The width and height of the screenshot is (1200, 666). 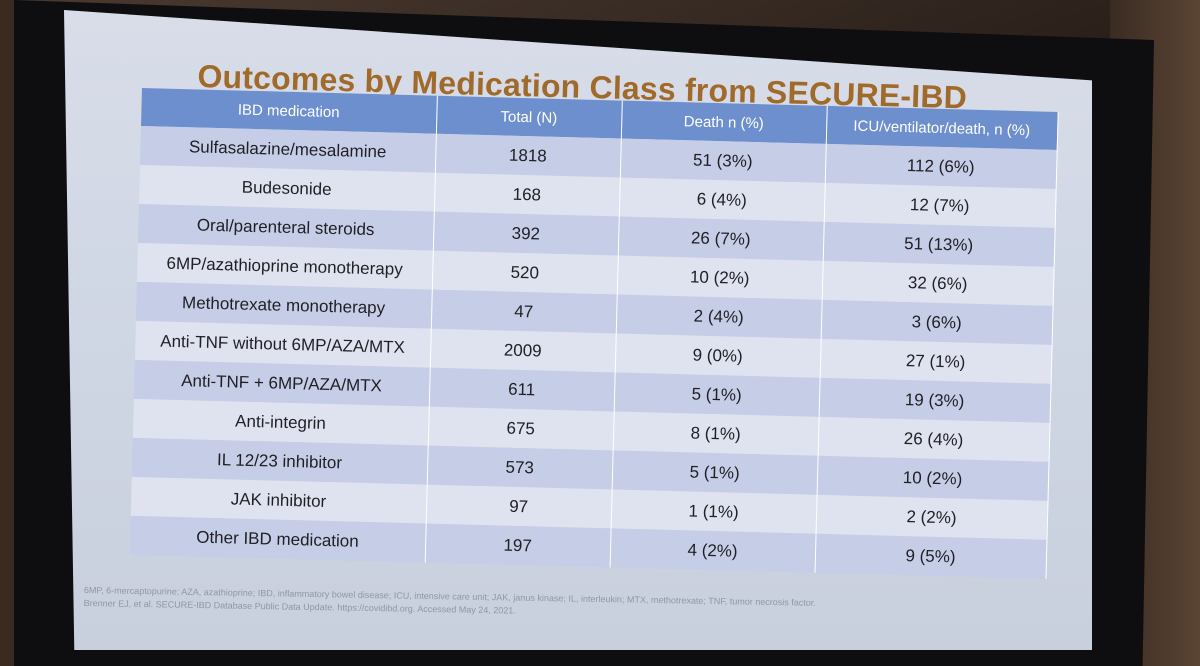 What do you see at coordinates (937, 283) in the screenshot?
I see `cell-icu: 32 (6%)` at bounding box center [937, 283].